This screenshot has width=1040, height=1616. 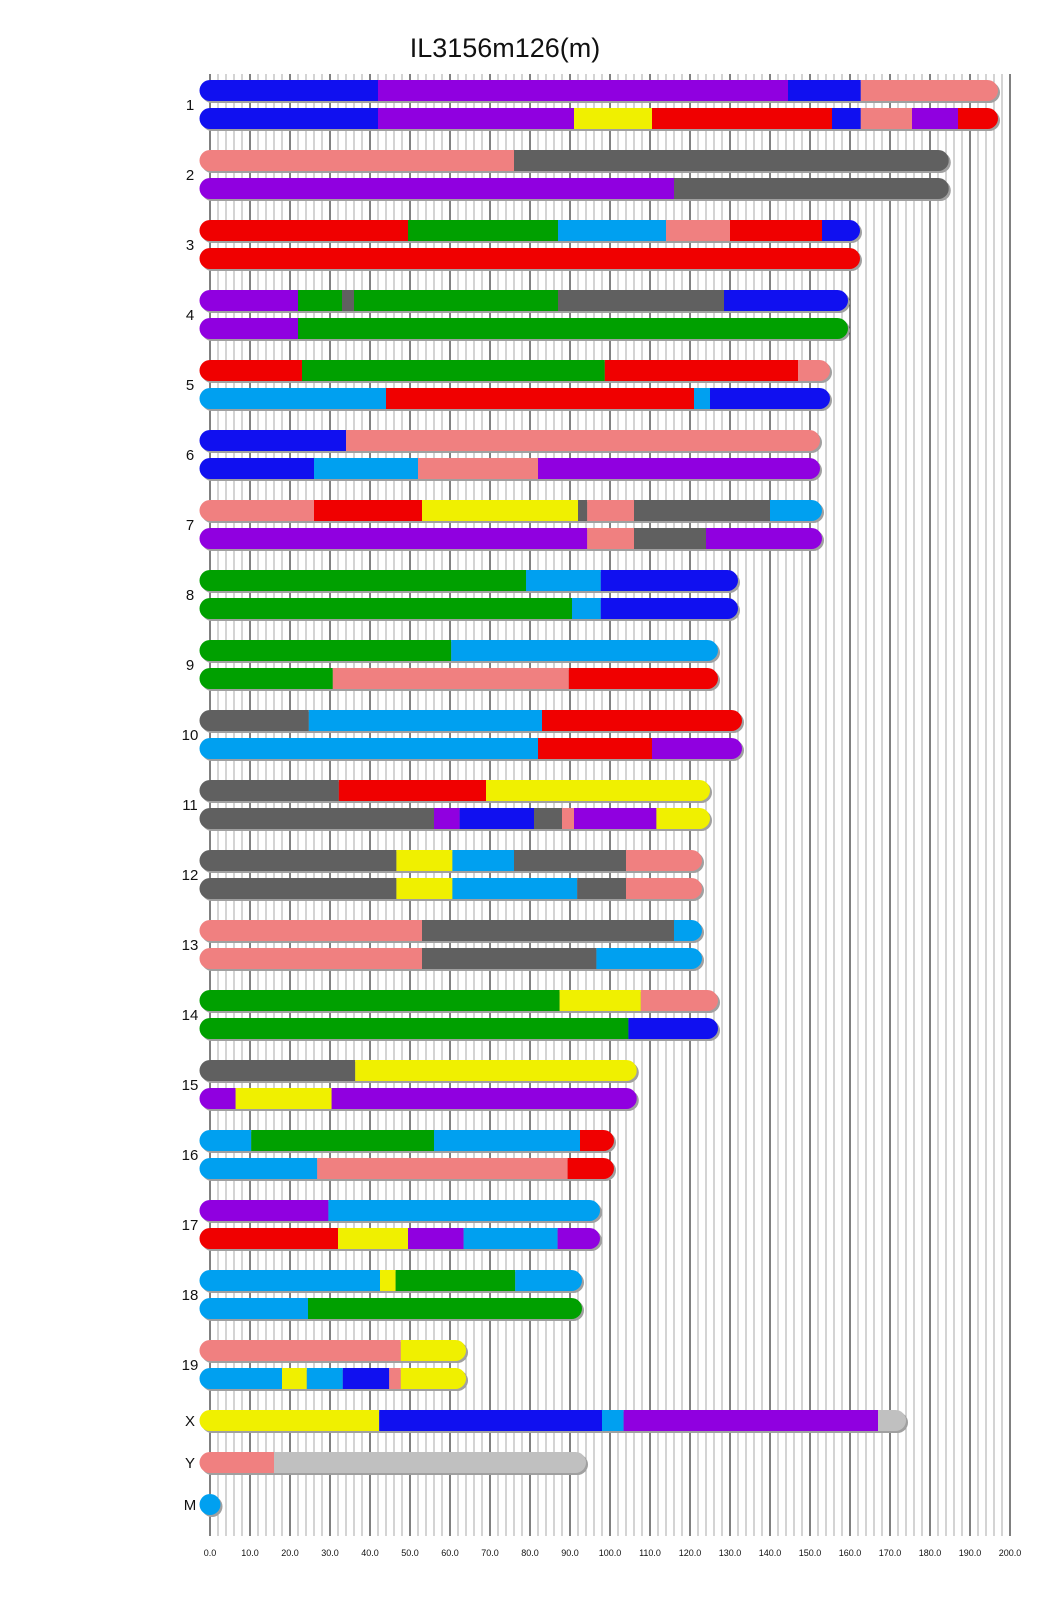 I want to click on x-tick-label: 90.0, so click(x=570, y=1553).